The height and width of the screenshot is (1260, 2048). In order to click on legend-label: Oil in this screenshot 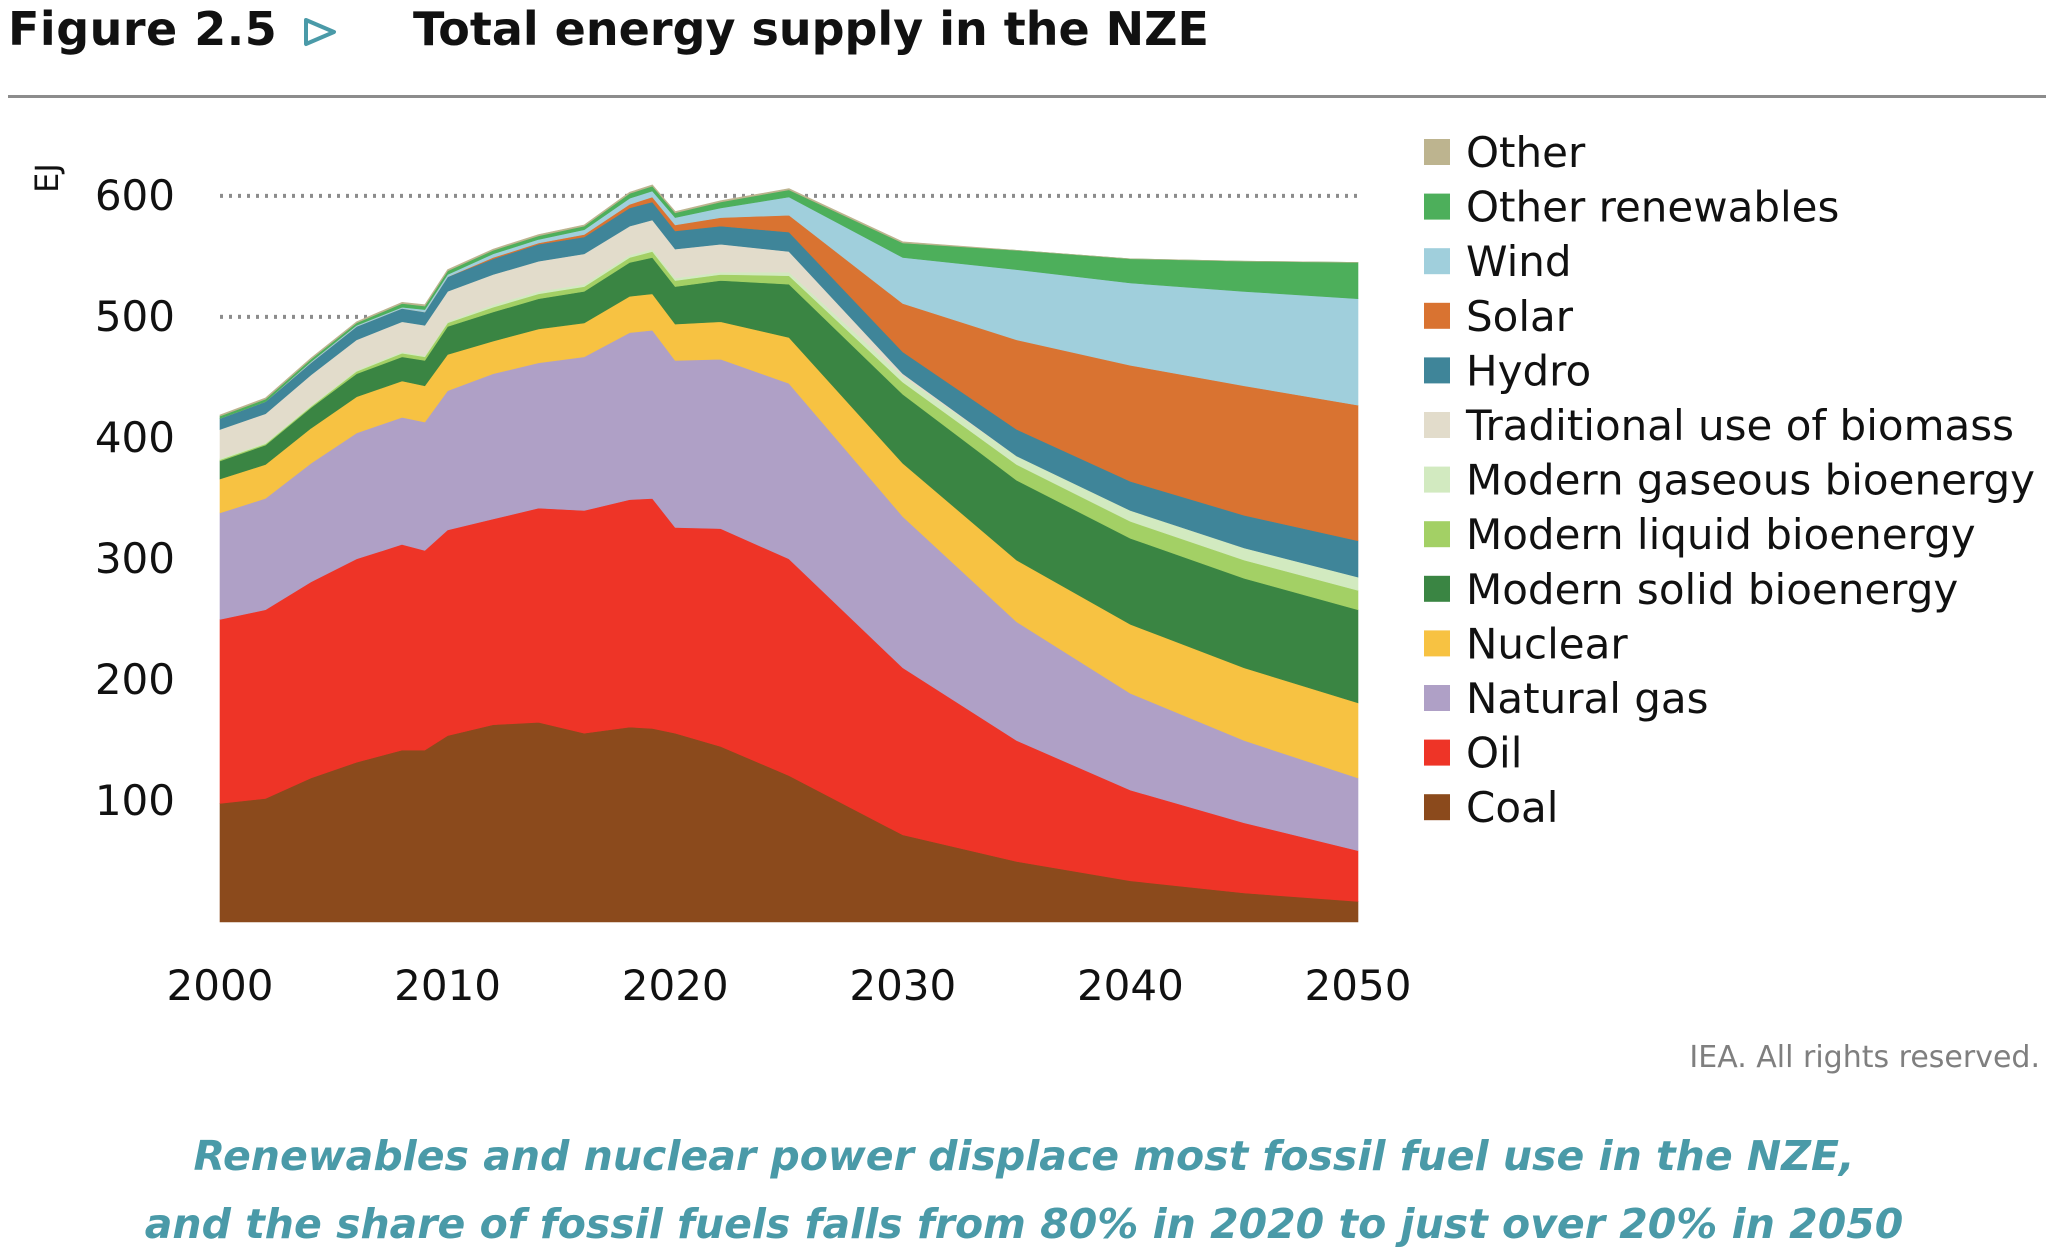, I will do `click(1494, 753)`.